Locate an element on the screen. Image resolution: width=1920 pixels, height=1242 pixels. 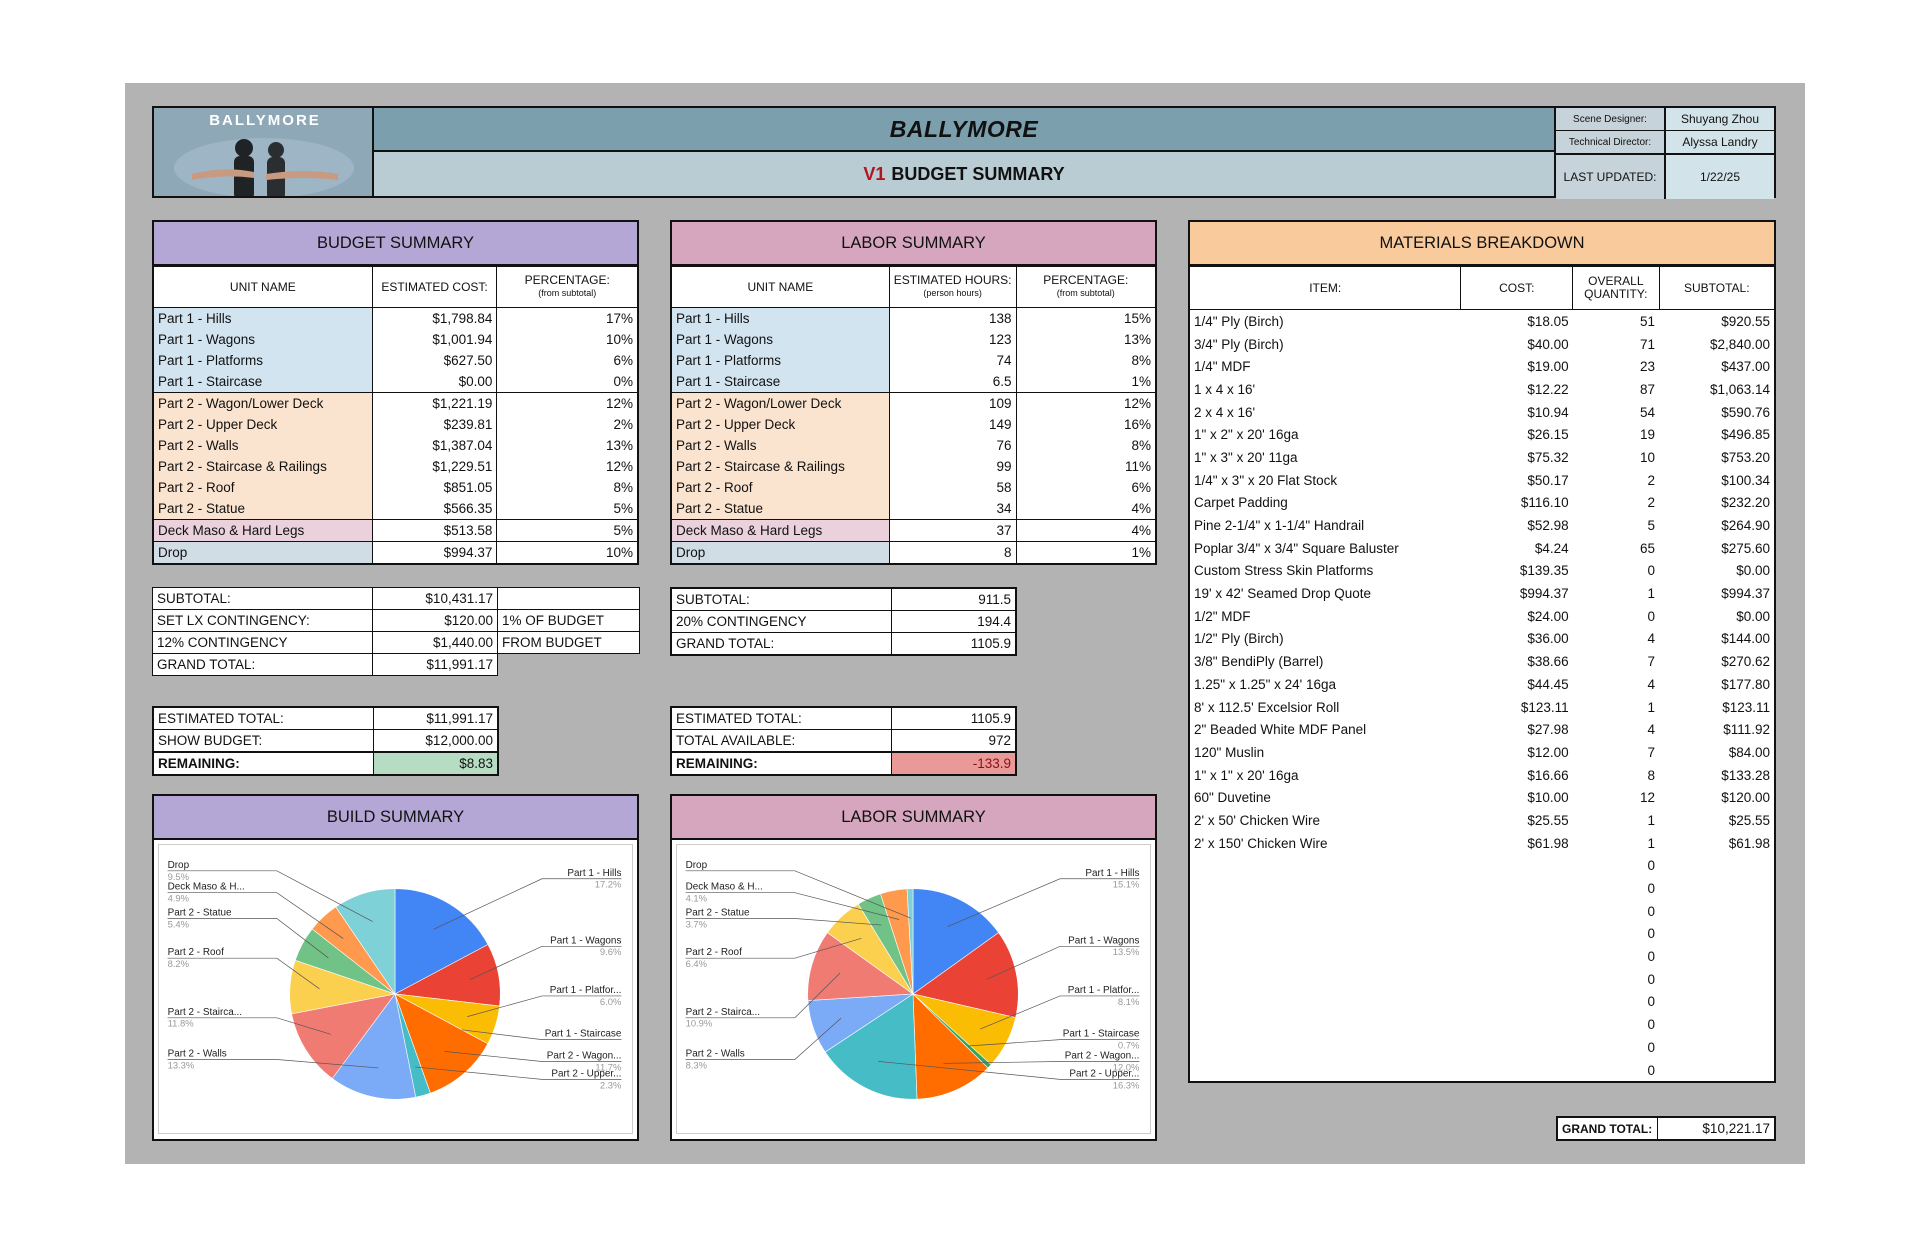
quantity-cell: 2 is located at coordinates (1651, 503).